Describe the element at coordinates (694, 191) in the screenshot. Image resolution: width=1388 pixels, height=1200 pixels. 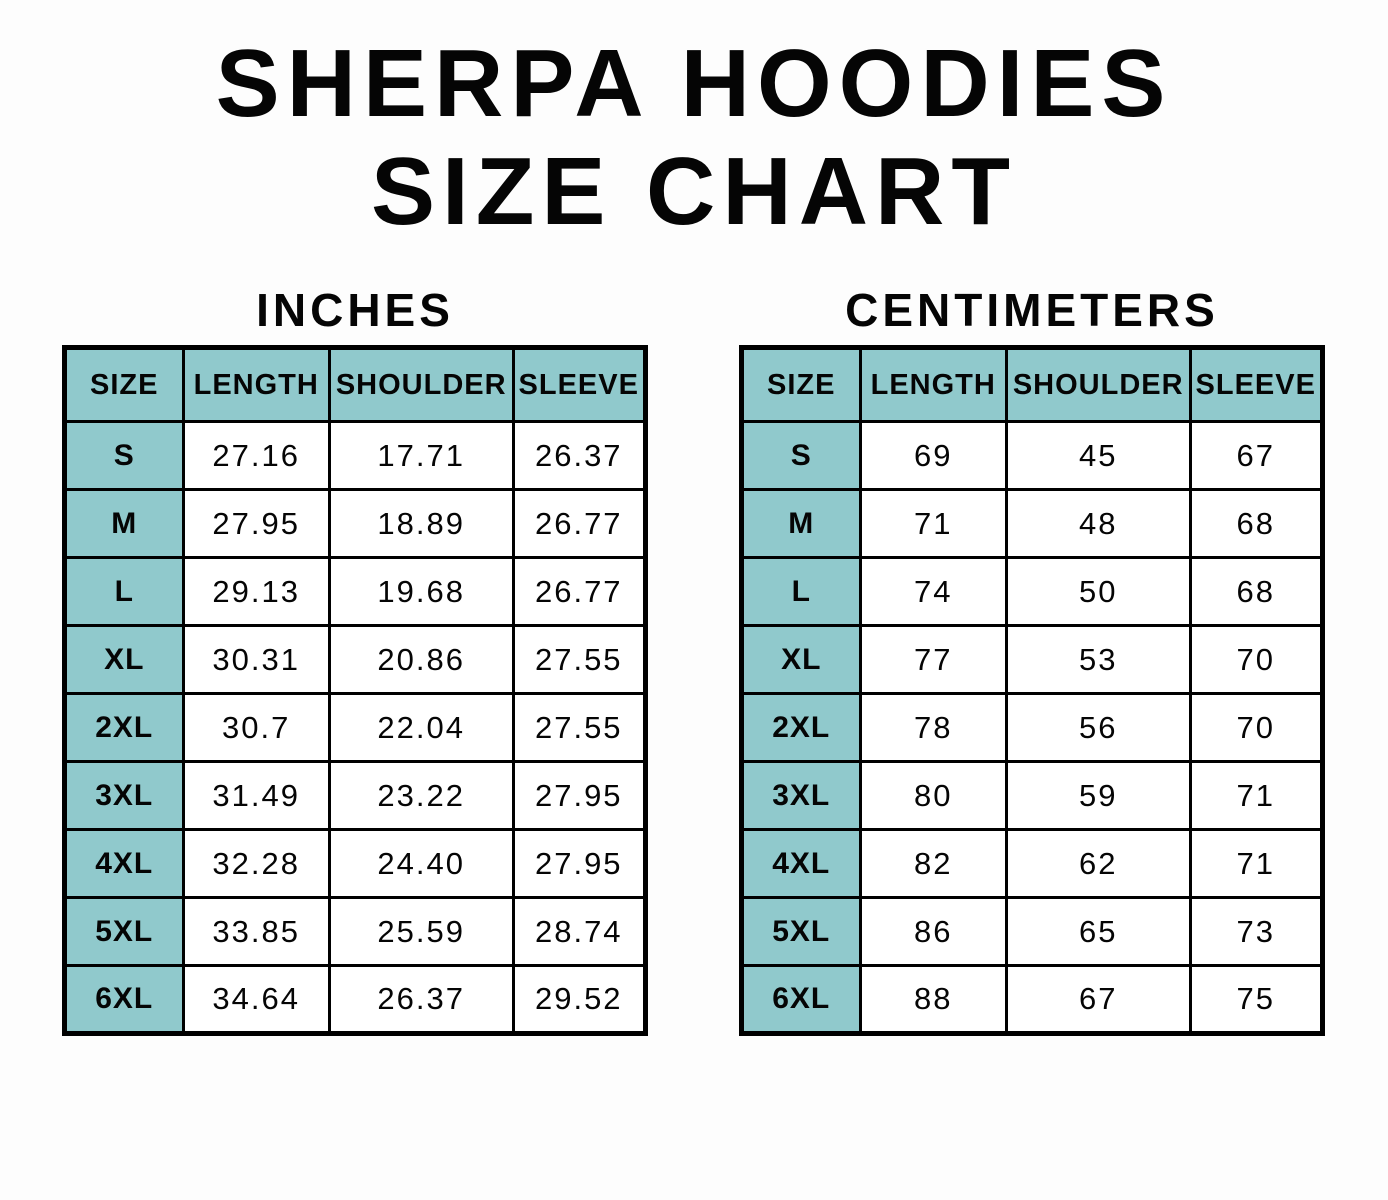
I see `page-title-line2: SIZE CHART` at that location.